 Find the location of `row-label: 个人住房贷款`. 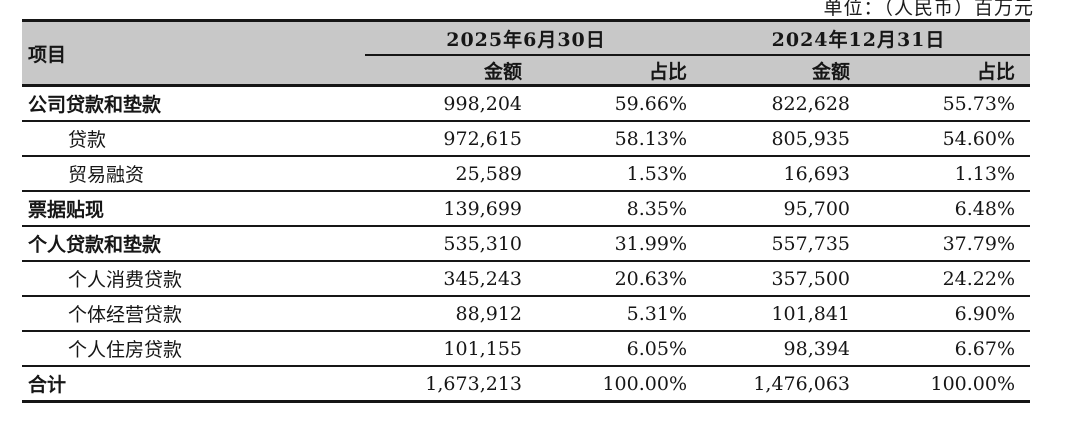

row-label: 个人住房贷款 is located at coordinates (193, 349).